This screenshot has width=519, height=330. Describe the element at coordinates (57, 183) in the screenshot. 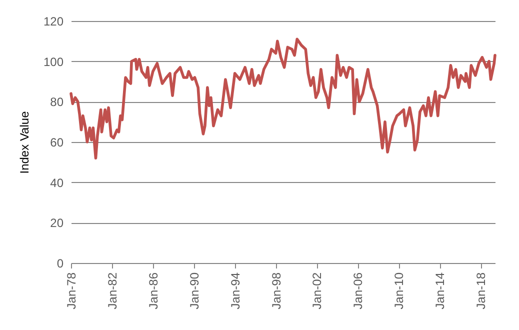

I see `y-tick-label: 40` at that location.